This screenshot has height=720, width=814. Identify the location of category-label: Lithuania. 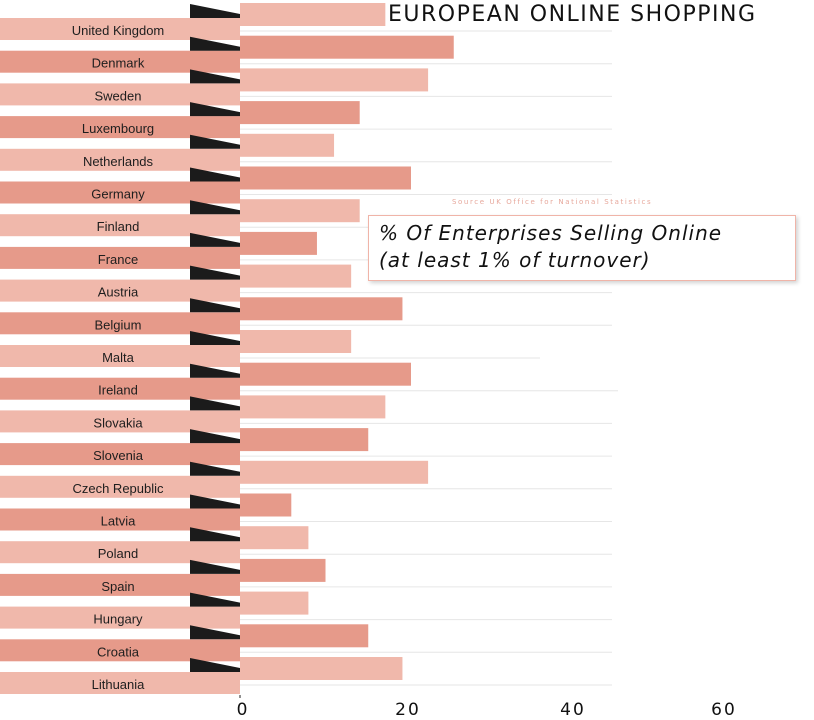
(119, 684).